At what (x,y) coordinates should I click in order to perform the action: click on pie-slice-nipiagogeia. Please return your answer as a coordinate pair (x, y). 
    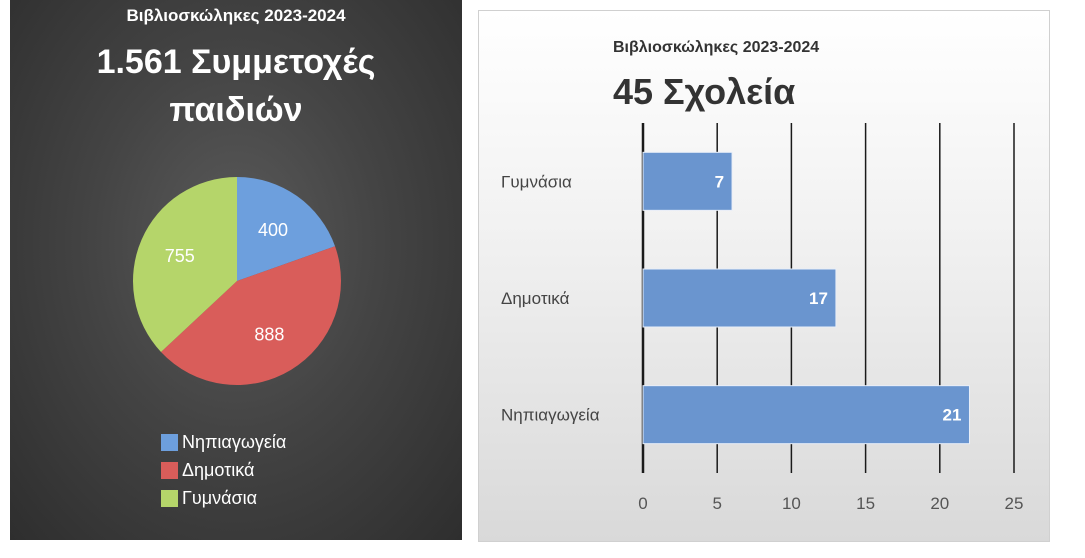
    Looking at the image, I should click on (286, 229).